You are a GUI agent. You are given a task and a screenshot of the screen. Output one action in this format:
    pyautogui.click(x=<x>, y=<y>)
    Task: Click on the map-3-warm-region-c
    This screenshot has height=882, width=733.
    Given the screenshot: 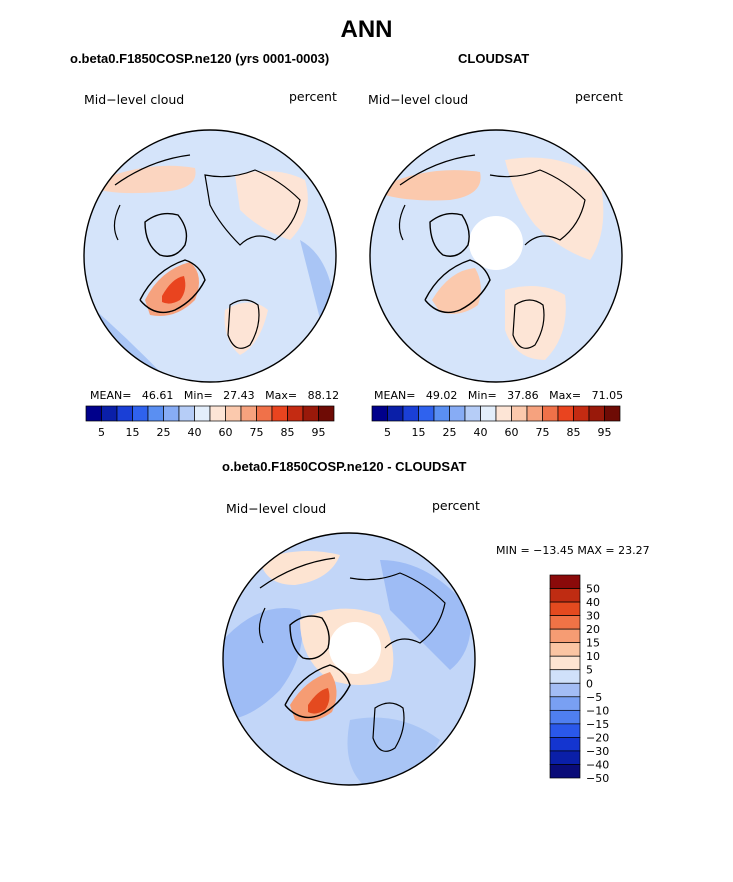 What is the action you would take?
    pyautogui.click(x=319, y=701)
    